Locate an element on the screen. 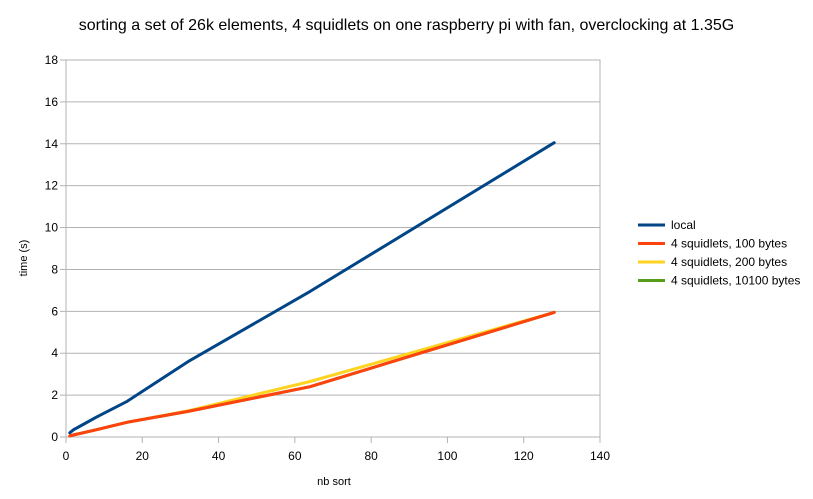 This screenshot has width=813, height=499. legend-label: 4 squidlets, 100 bytes is located at coordinates (729, 244).